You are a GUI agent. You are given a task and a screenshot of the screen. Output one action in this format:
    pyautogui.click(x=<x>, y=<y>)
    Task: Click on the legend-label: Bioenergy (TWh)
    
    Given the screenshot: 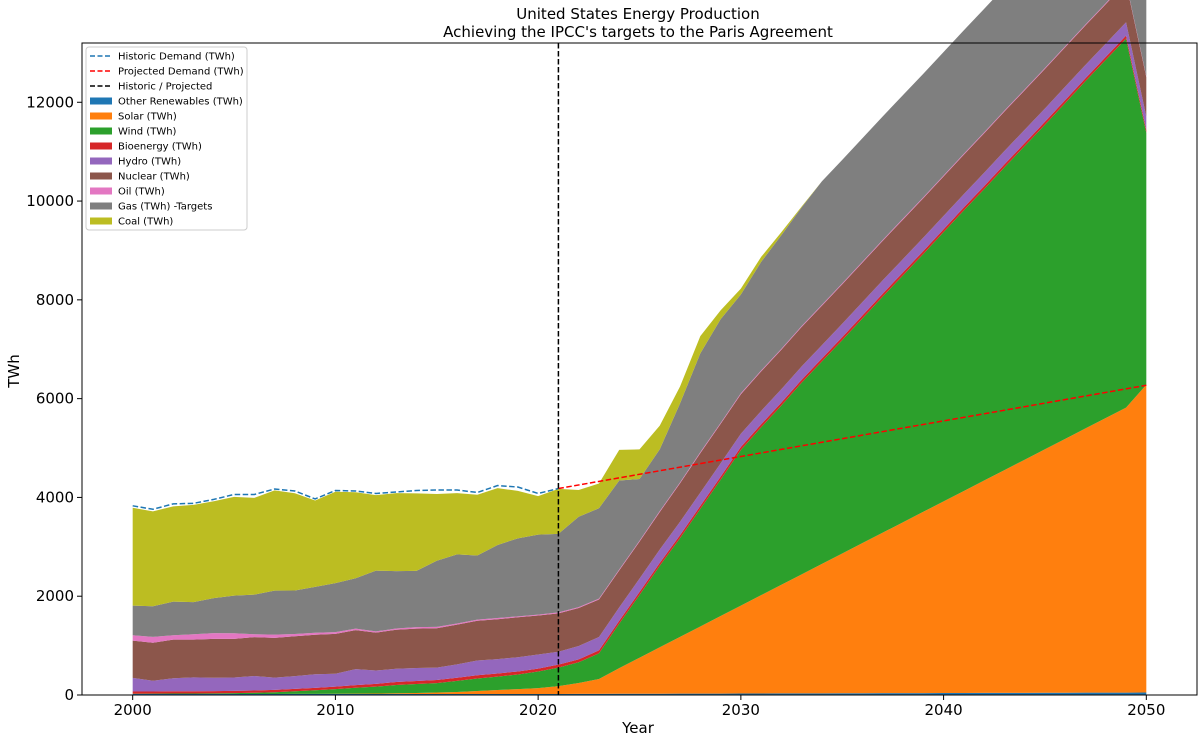 What is the action you would take?
    pyautogui.click(x=160, y=147)
    